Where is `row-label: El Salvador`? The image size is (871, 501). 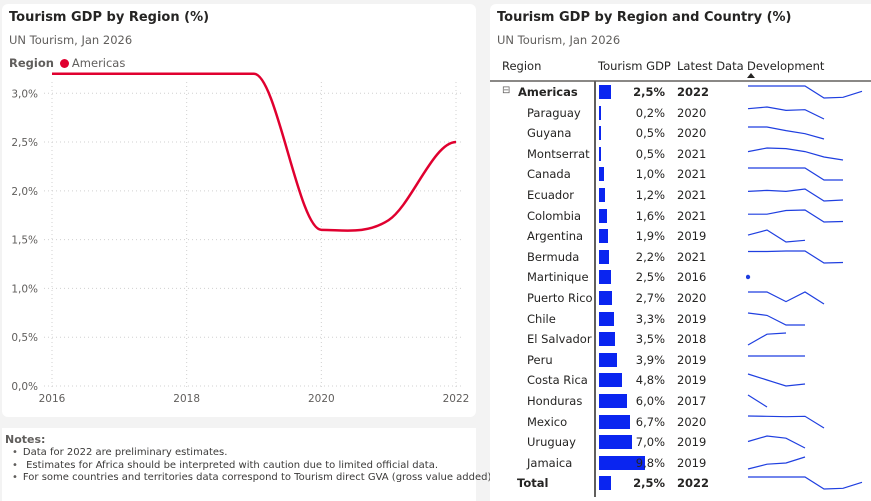
row-label: El Salvador is located at coordinates (559, 339).